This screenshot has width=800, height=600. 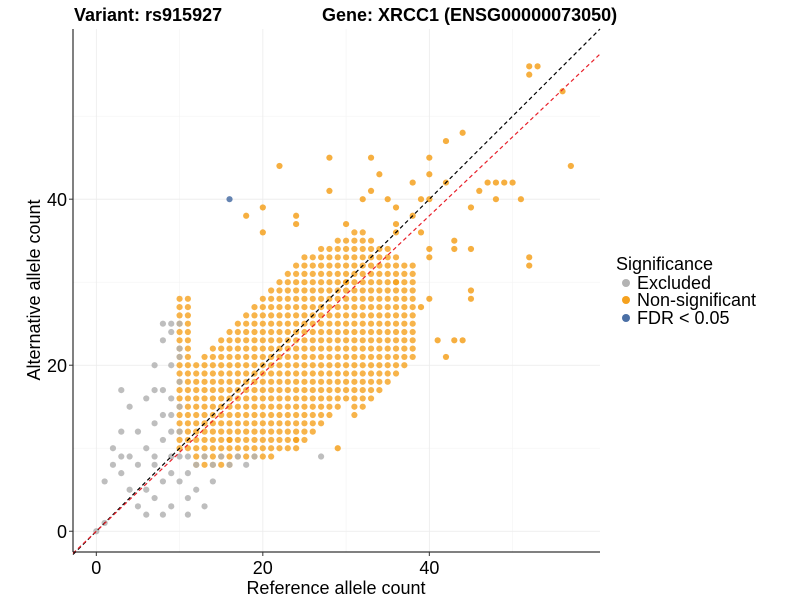 What do you see at coordinates (60, 366) in the screenshot?
I see `y-tick-labels: 0 20 40` at bounding box center [60, 366].